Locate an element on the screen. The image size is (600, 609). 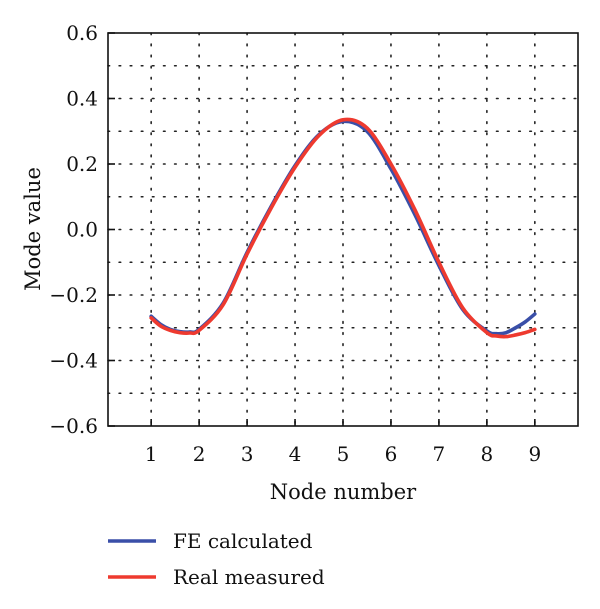
x-axis-label: Node number is located at coordinates (343, 492).